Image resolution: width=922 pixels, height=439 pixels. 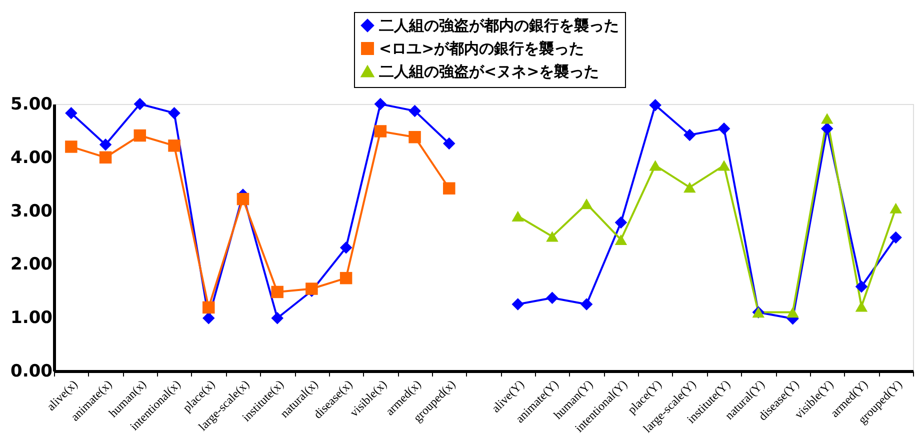 What do you see at coordinates (31, 158) in the screenshot?
I see `y-tick-label: 4.00` at bounding box center [31, 158].